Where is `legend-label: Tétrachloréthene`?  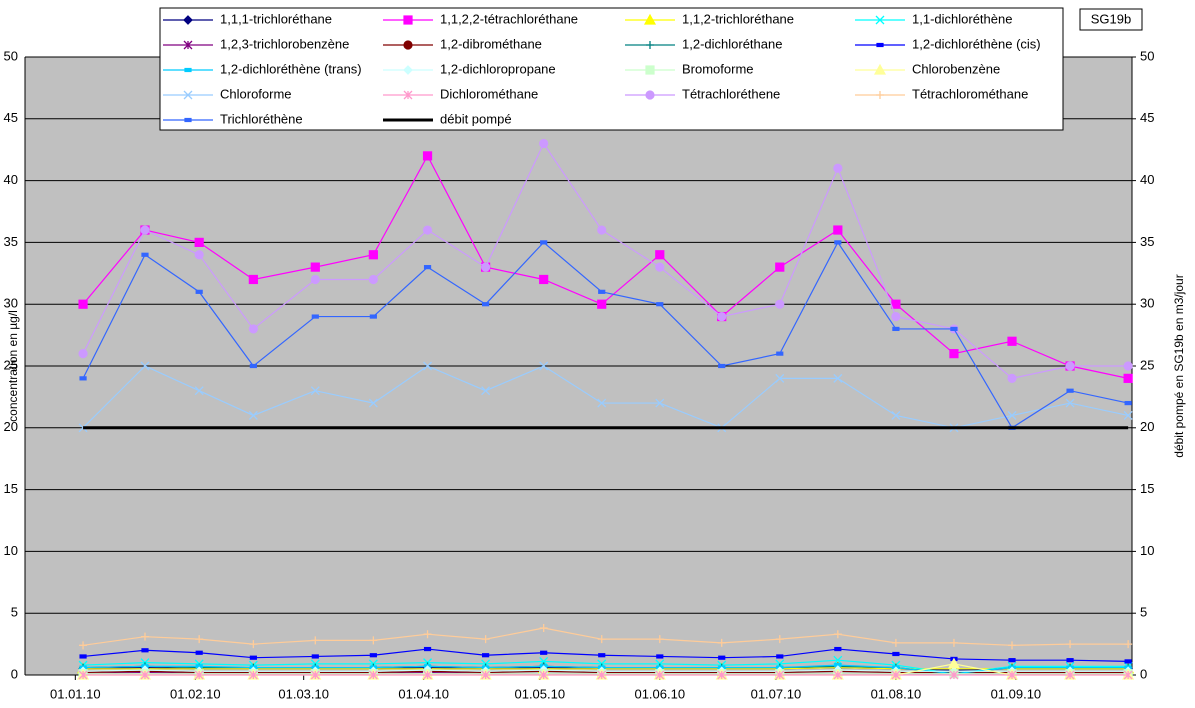
legend-label: Tétrachloréthene is located at coordinates (731, 93).